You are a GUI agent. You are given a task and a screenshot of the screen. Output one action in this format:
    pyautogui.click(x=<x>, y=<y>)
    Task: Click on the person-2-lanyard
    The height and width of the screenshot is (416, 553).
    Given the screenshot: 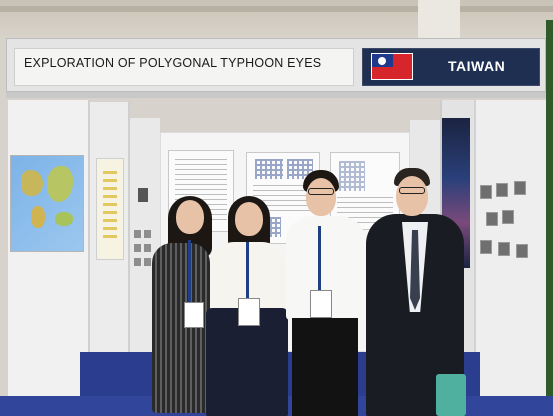 What is the action you would take?
    pyautogui.click(x=247, y=270)
    